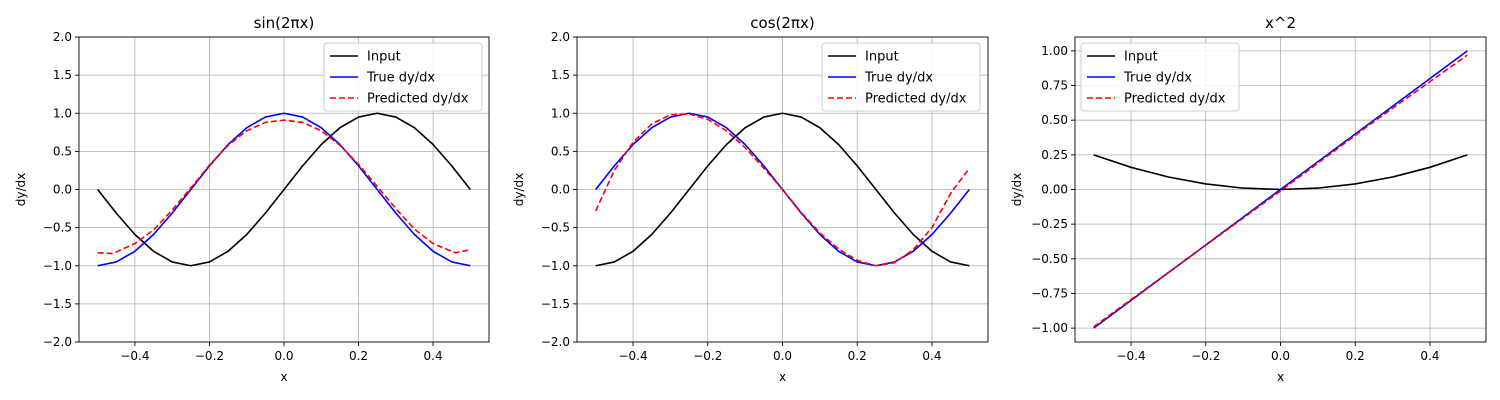 This screenshot has width=1500, height=400. What do you see at coordinates (1054, 155) in the screenshot?
I see `y-tick-label: 0.25` at bounding box center [1054, 155].